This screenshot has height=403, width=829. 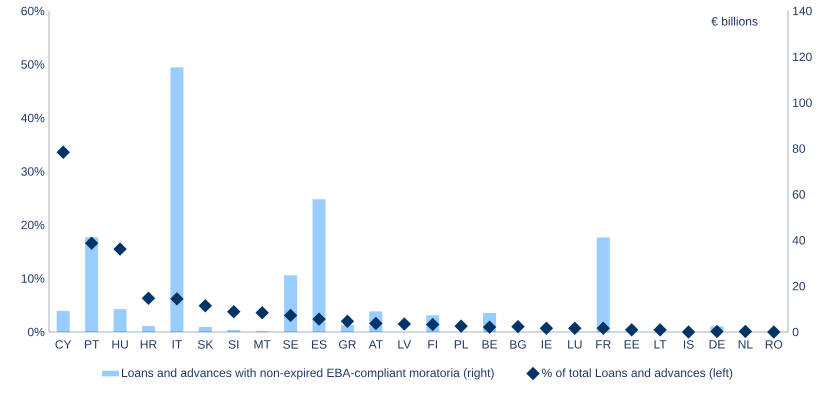 What do you see at coordinates (795, 332) in the screenshot?
I see `y2-tick-label: 0` at bounding box center [795, 332].